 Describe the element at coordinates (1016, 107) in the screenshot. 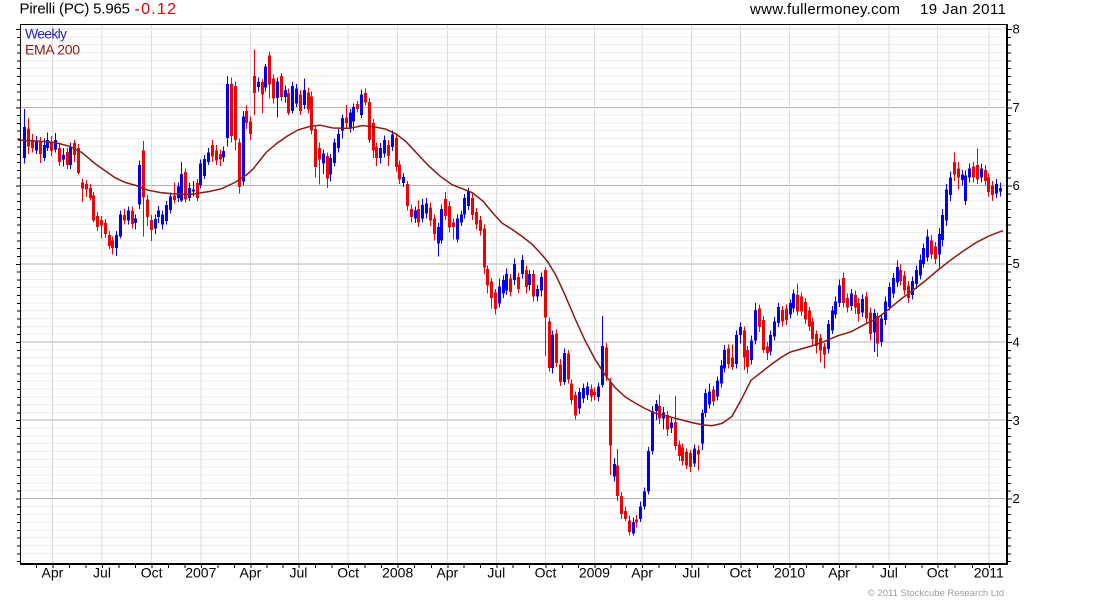

I see `svg-text: 7` at that location.